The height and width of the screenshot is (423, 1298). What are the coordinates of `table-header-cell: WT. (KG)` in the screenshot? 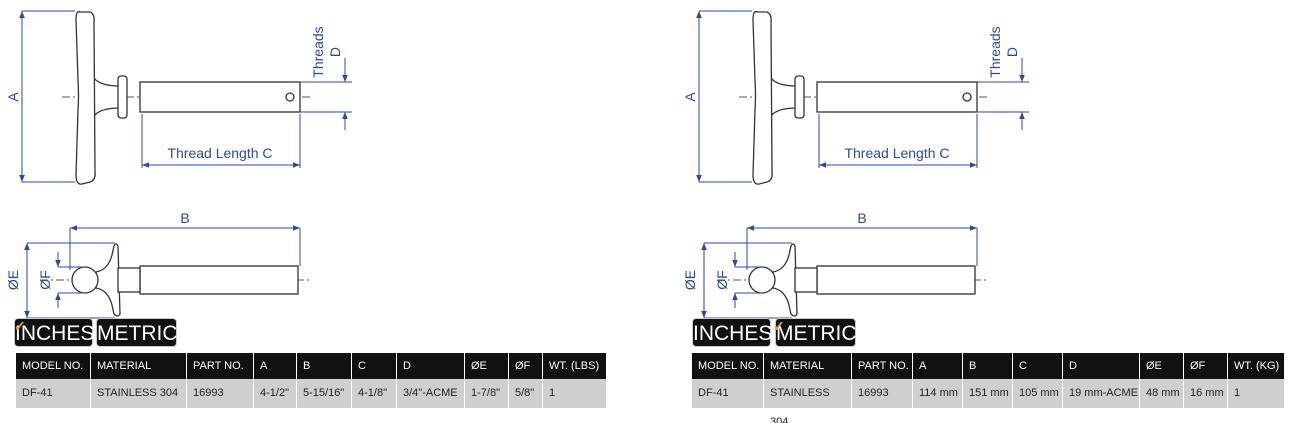 It's located at (1256, 366).